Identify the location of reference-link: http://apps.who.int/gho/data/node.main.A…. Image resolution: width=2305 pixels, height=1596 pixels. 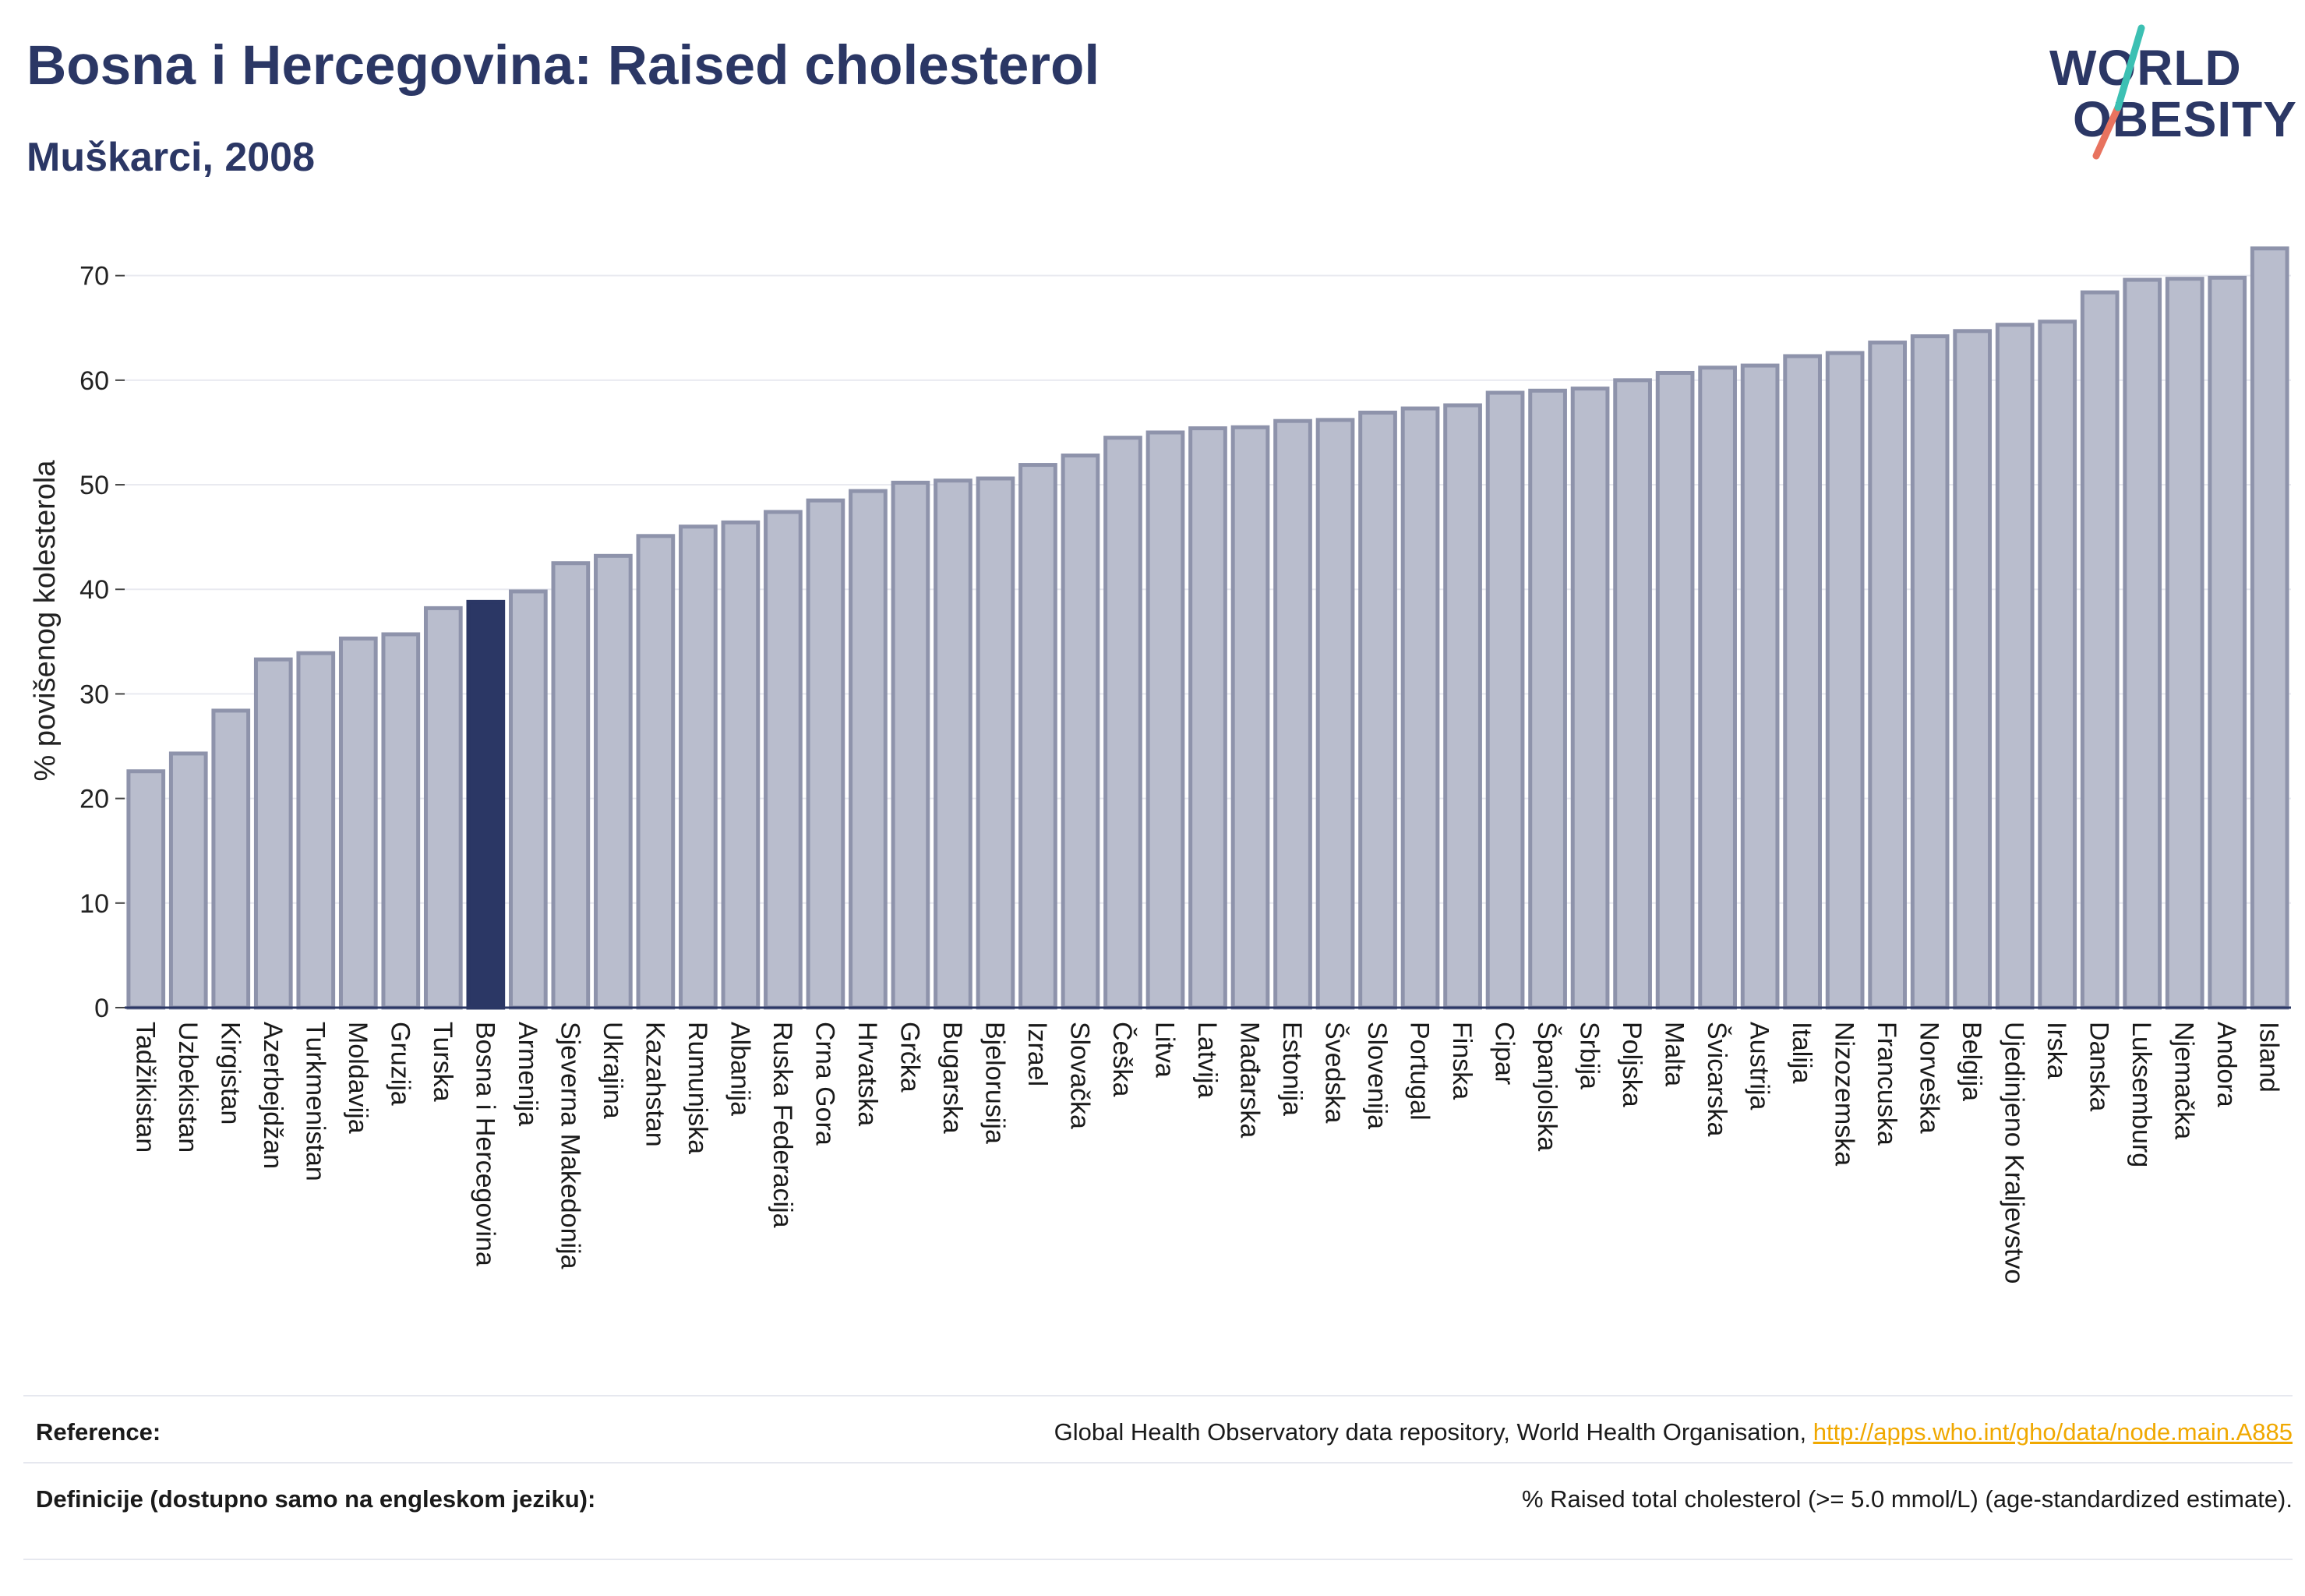
(2053, 1432).